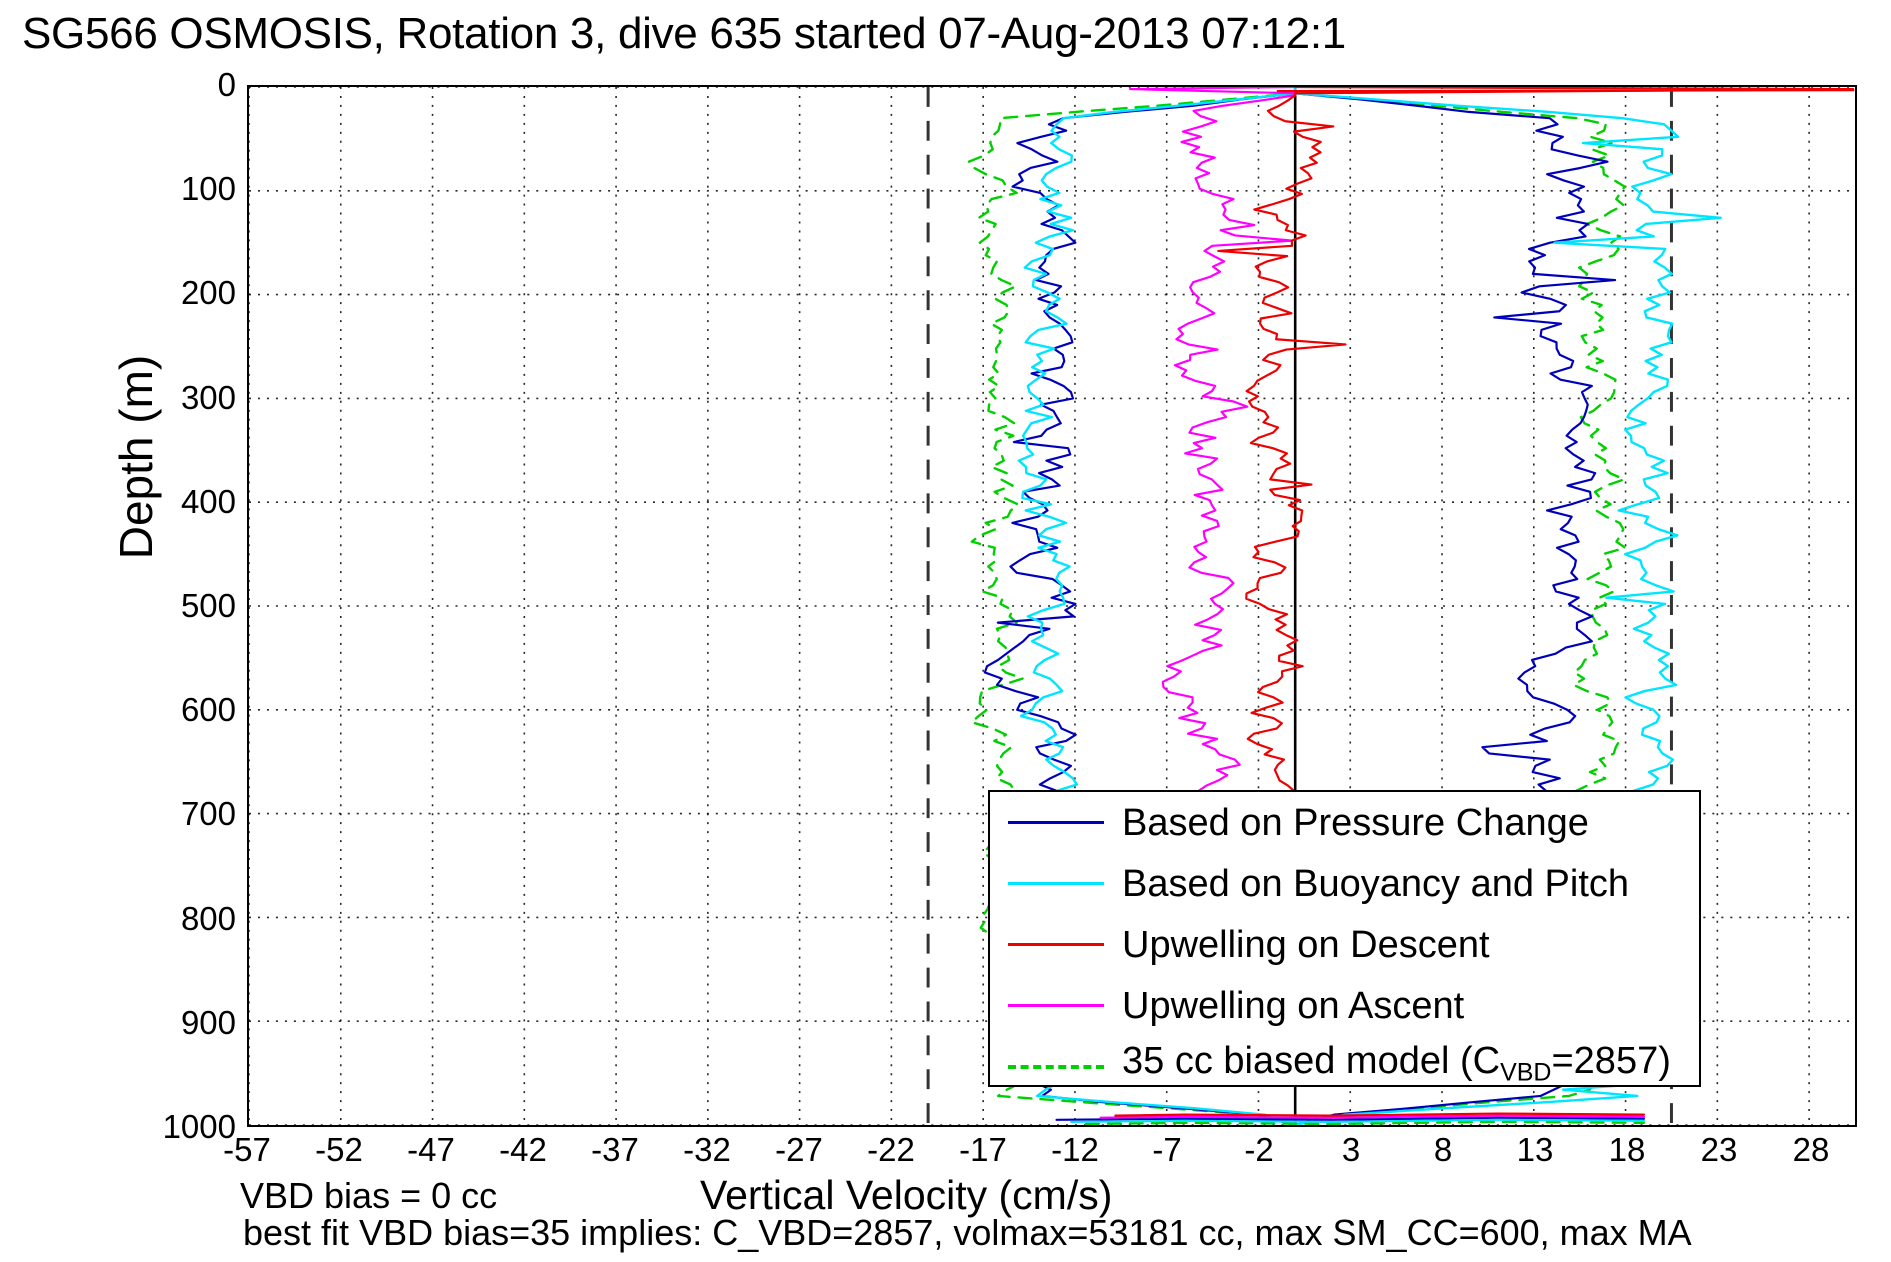  Describe the element at coordinates (208, 710) in the screenshot. I see `y-tick-label: 600` at that location.